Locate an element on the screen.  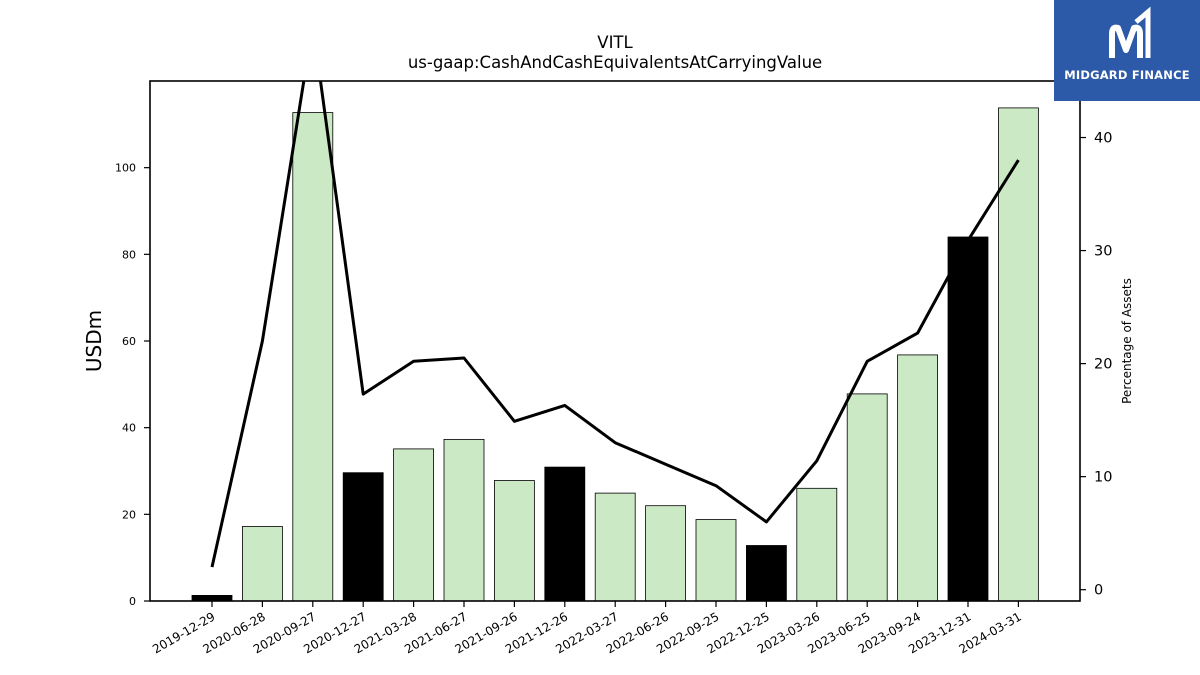
y2-axis-label: Percentage of Assets is located at coordinates (1127, 341).